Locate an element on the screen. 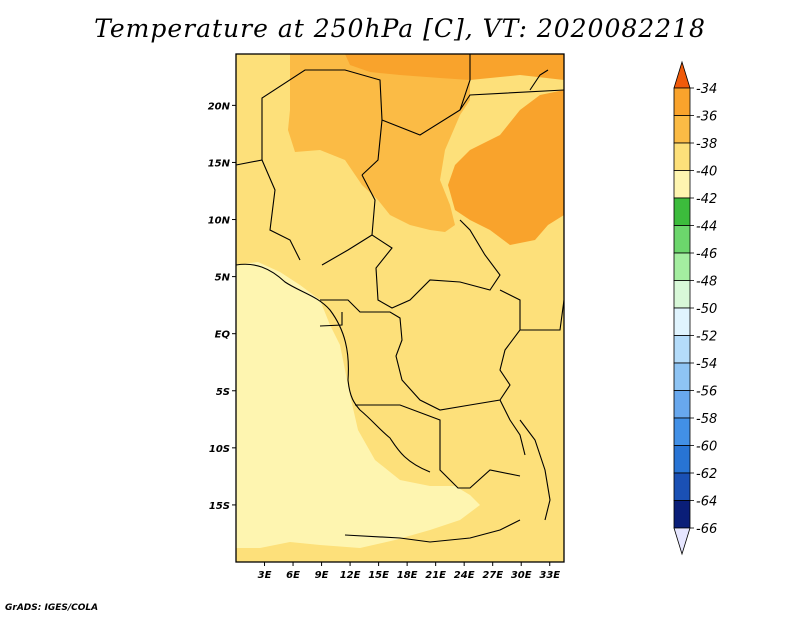  colorbar-label: -44 is located at coordinates (706, 227).